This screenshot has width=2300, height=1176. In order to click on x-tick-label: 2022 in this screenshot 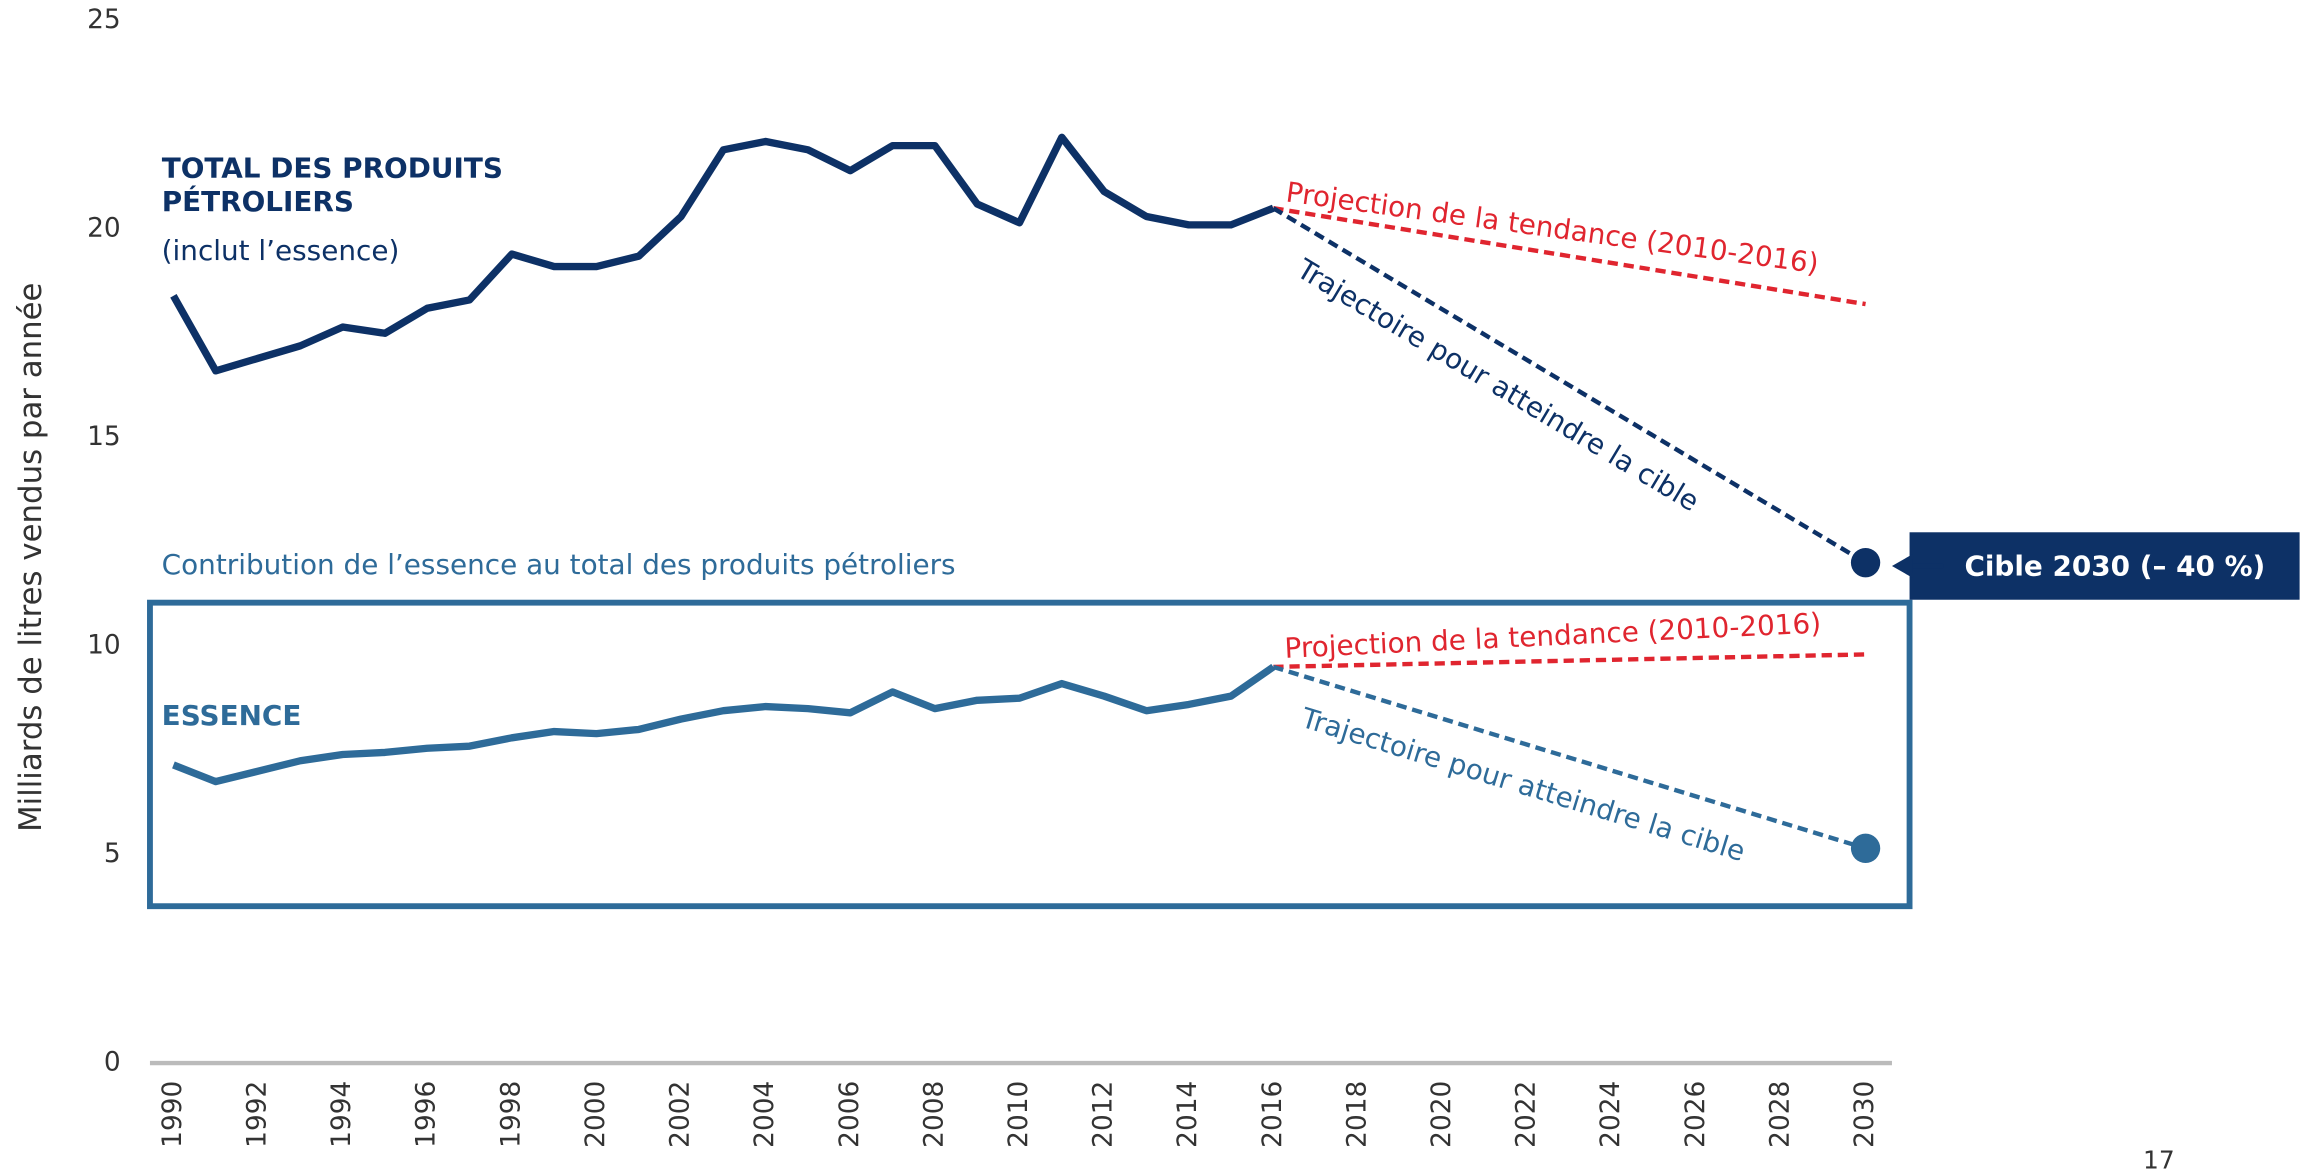, I will do `click(1527, 1114)`.